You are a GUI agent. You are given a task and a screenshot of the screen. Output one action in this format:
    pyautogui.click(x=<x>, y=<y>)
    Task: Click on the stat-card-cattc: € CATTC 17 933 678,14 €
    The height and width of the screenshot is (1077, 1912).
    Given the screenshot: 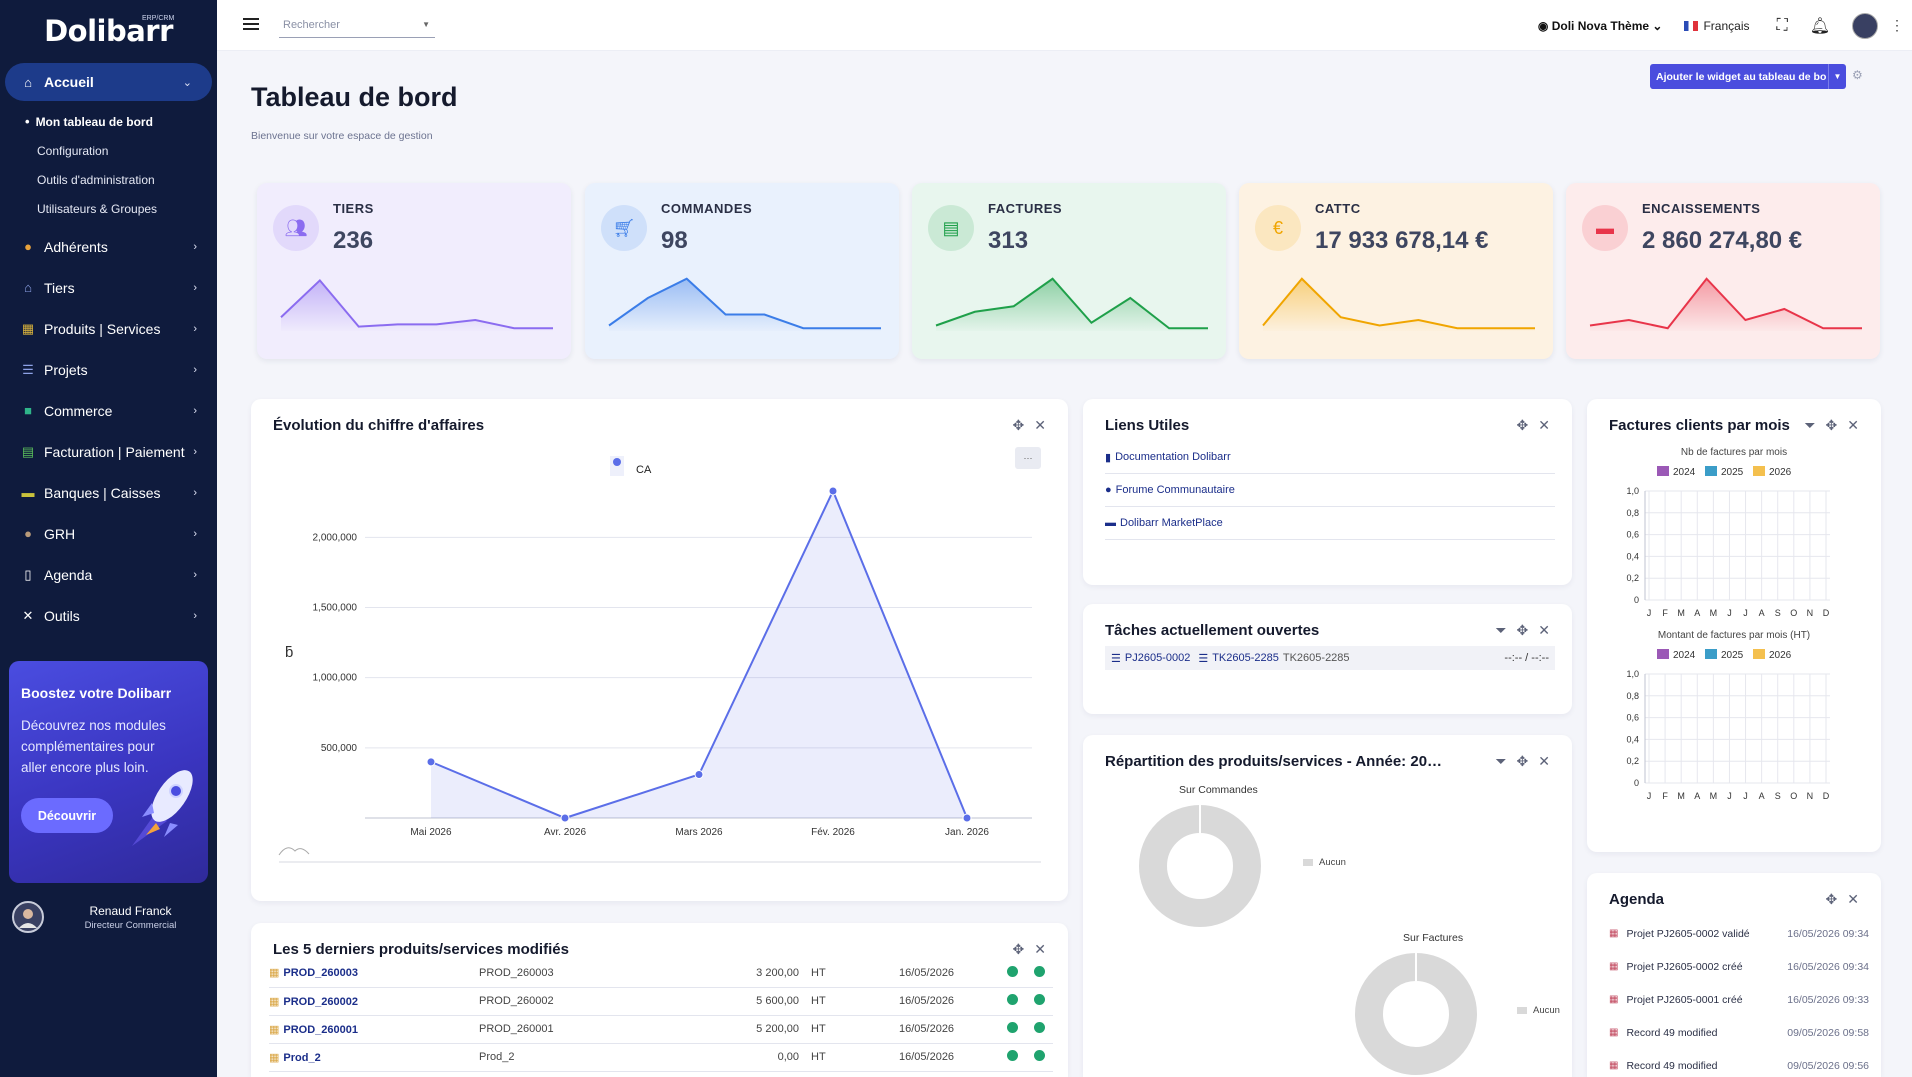 What is the action you would take?
    pyautogui.click(x=1396, y=271)
    